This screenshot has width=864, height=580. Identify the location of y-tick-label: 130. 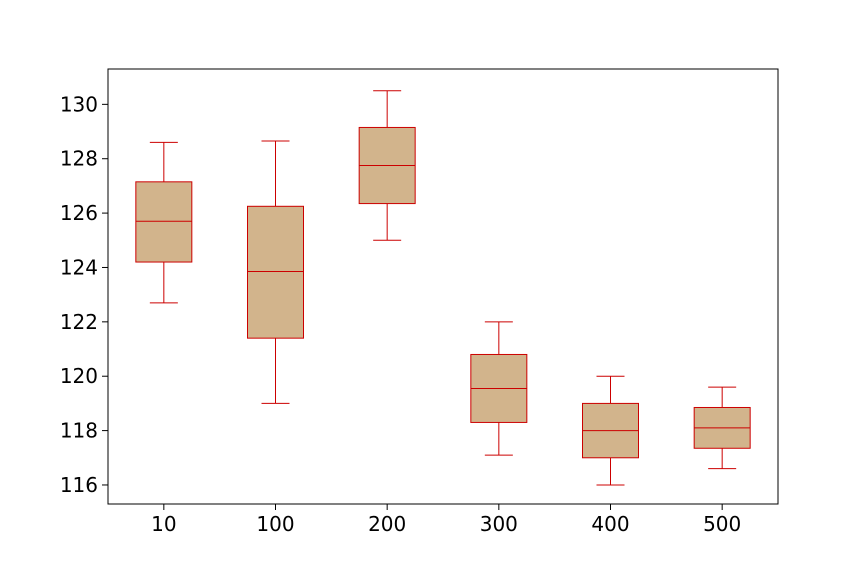
(79, 104).